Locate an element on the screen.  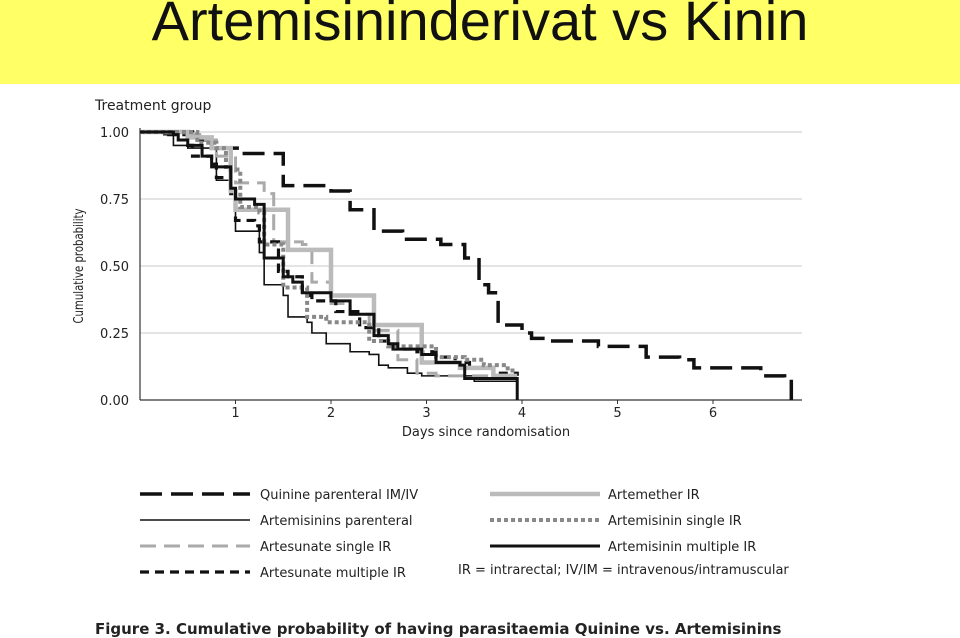
slide-title: Artemisininderivat vs Kinin is located at coordinates (480, 26).